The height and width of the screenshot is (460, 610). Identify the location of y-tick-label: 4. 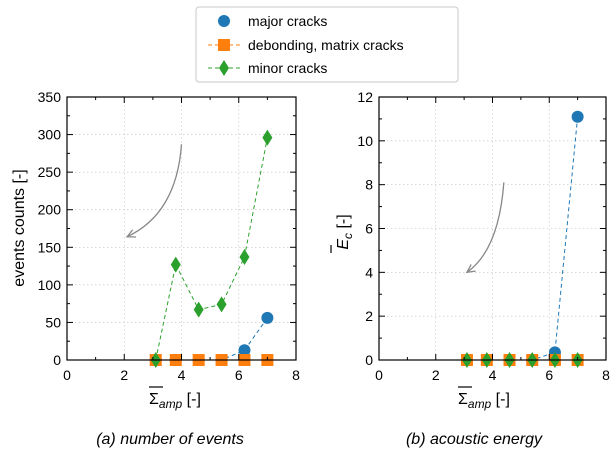
(369, 272).